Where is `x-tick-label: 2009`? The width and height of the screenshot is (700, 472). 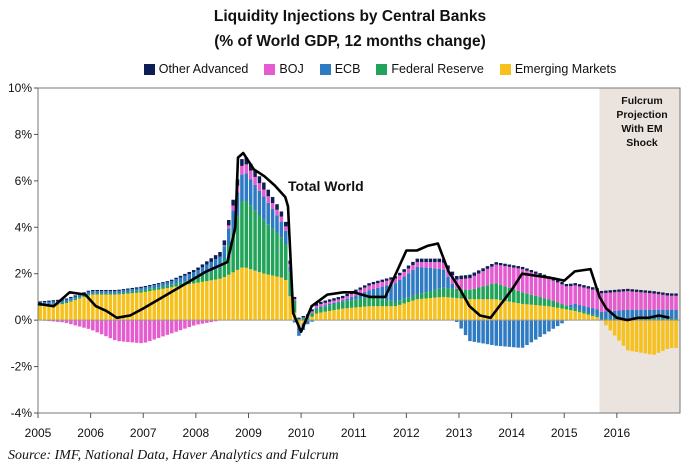
x-tick-label: 2009 is located at coordinates (248, 433).